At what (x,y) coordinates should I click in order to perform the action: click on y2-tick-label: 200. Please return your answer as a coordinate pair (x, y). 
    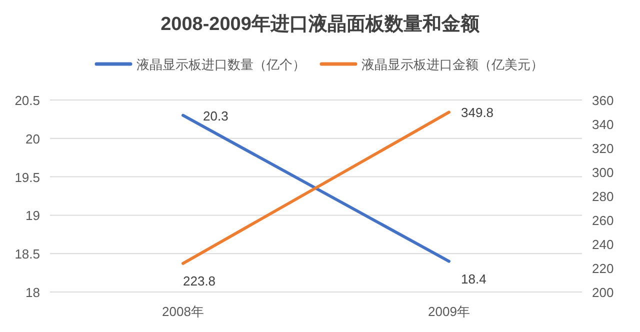
    Looking at the image, I should click on (603, 292).